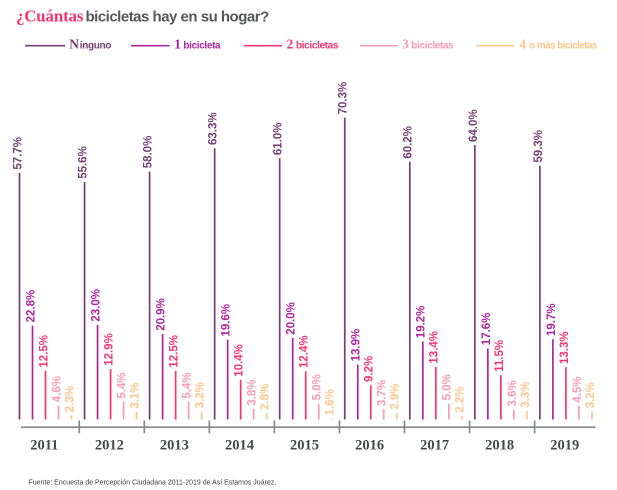  What do you see at coordinates (474, 125) in the screenshot?
I see `svg-text: 64.0%` at bounding box center [474, 125].